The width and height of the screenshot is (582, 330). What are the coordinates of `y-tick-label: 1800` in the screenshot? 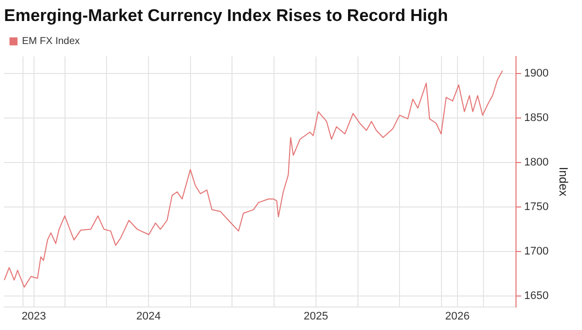 It's located at (536, 162).